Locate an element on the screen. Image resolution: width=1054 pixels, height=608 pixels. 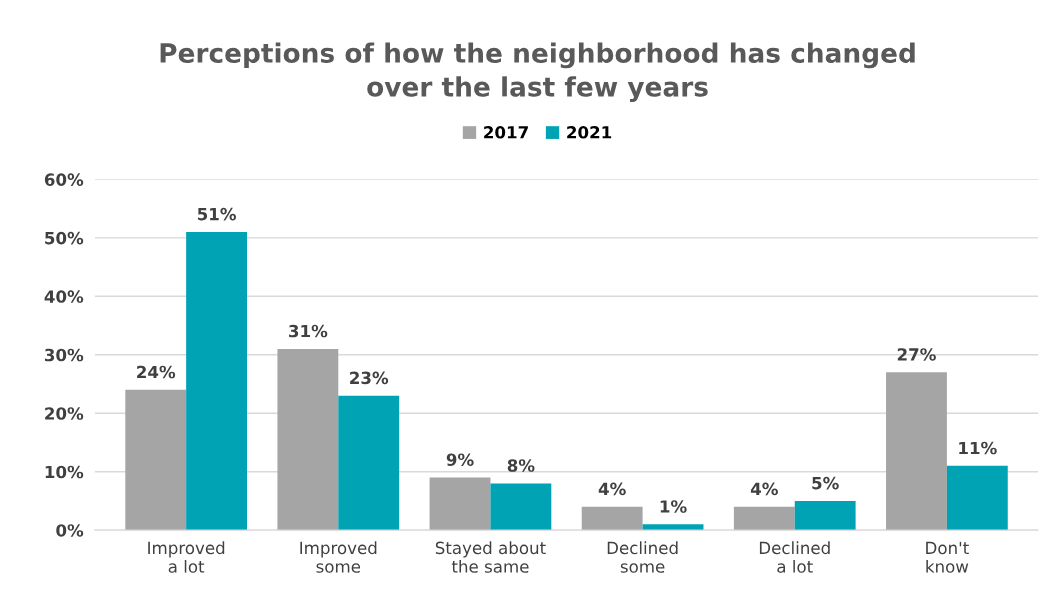
y-tick-label: 0% is located at coordinates (70, 530).